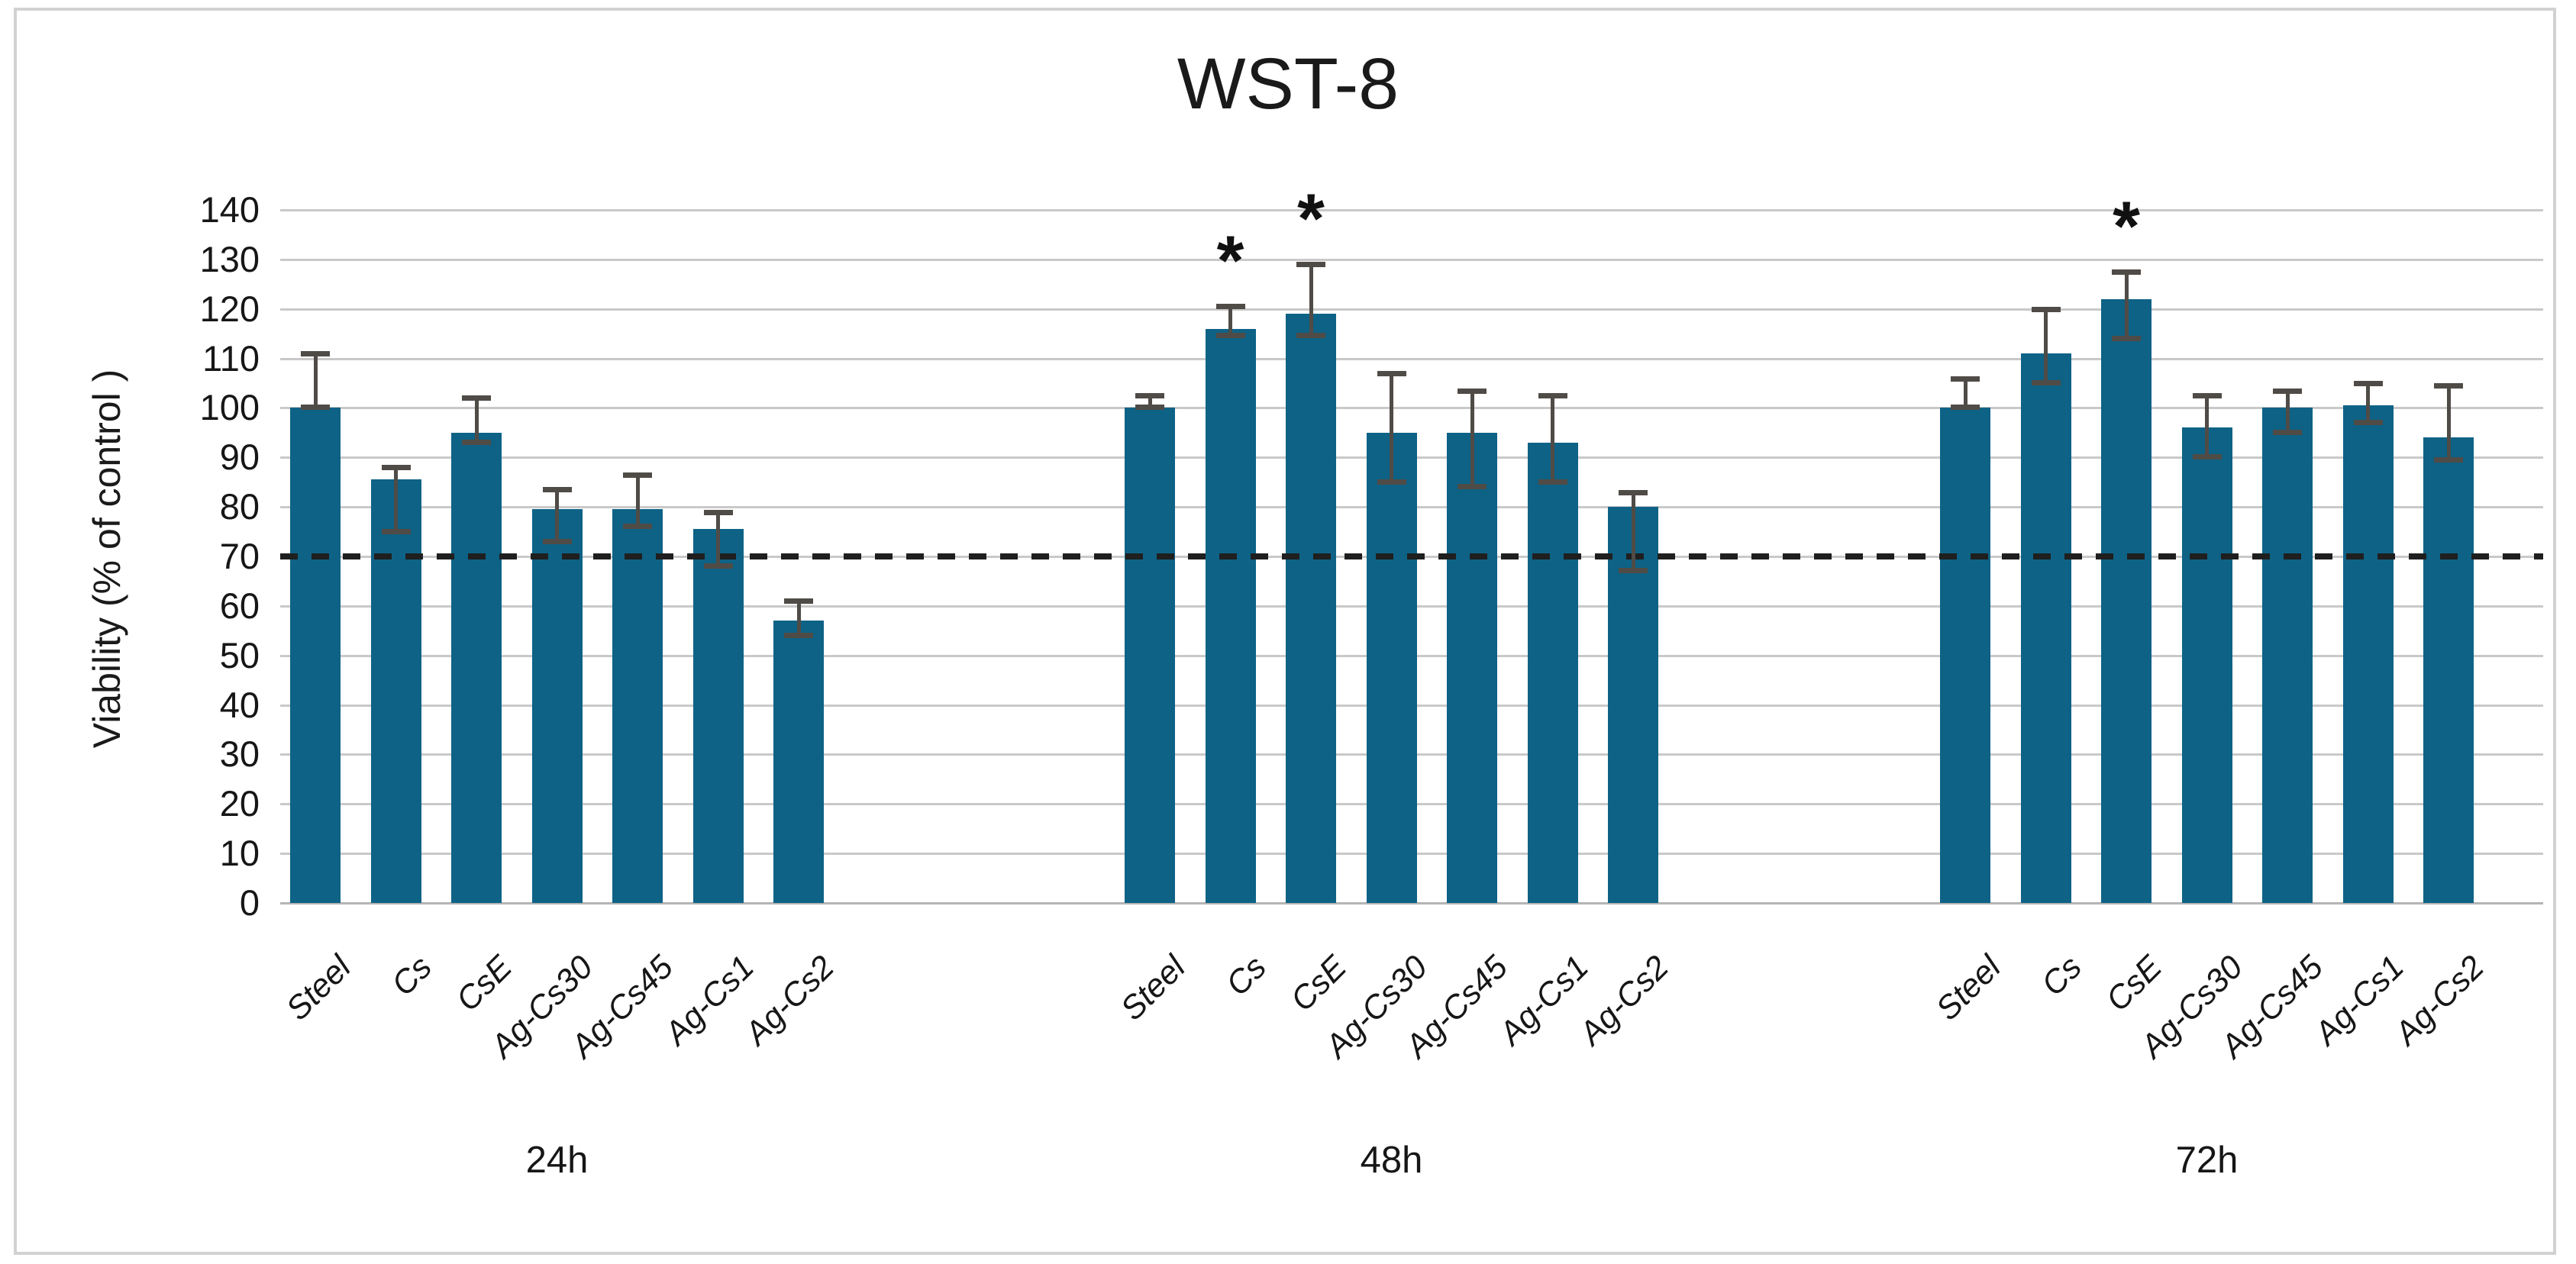 The image size is (2576, 1264). What do you see at coordinates (229, 308) in the screenshot?
I see `y-tick-label: 120` at bounding box center [229, 308].